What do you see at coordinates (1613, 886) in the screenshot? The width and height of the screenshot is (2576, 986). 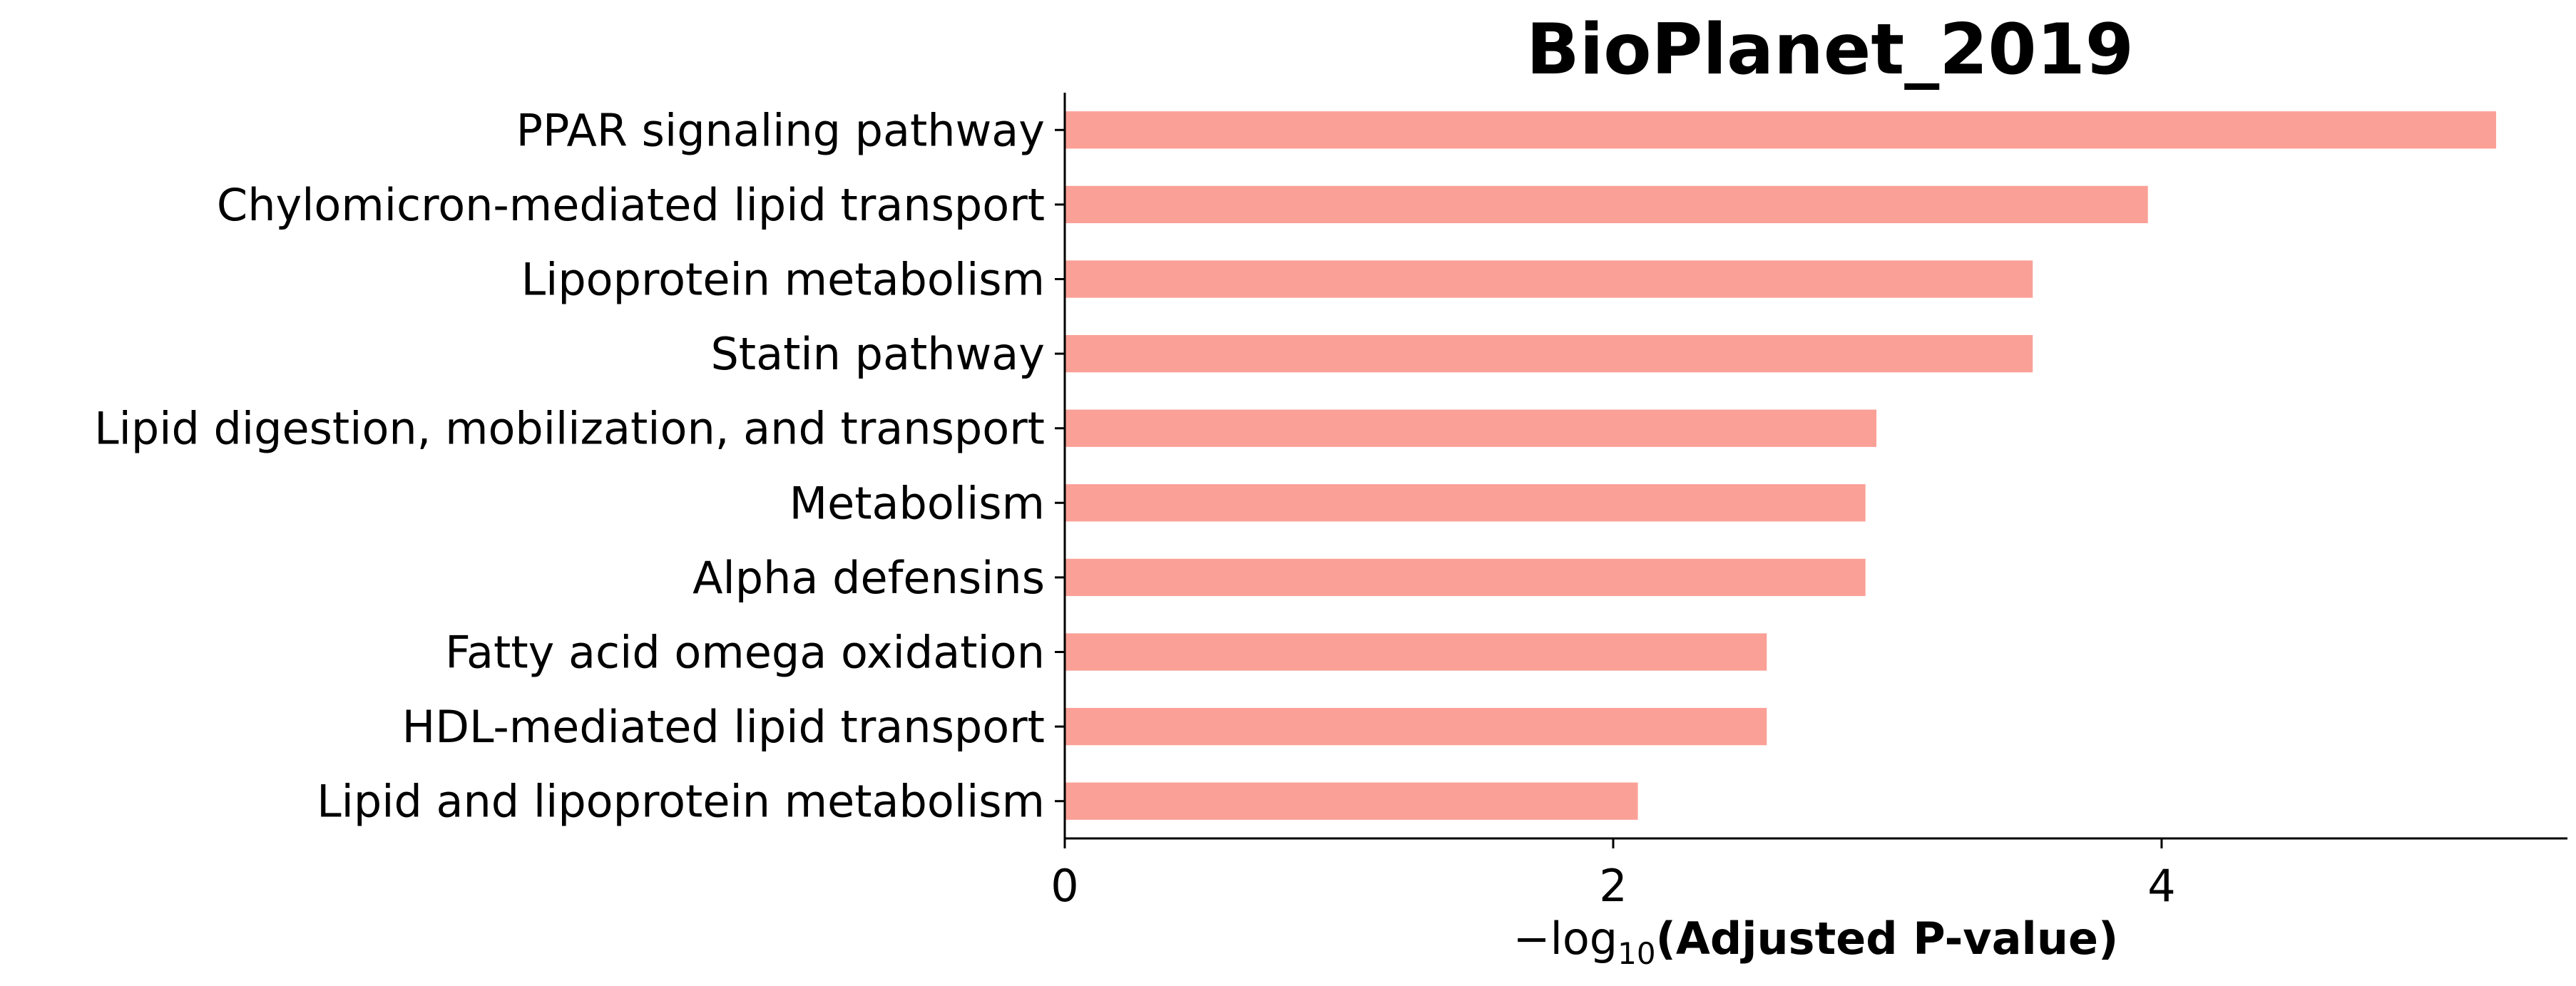 I see `x-tick-label: 2` at bounding box center [1613, 886].